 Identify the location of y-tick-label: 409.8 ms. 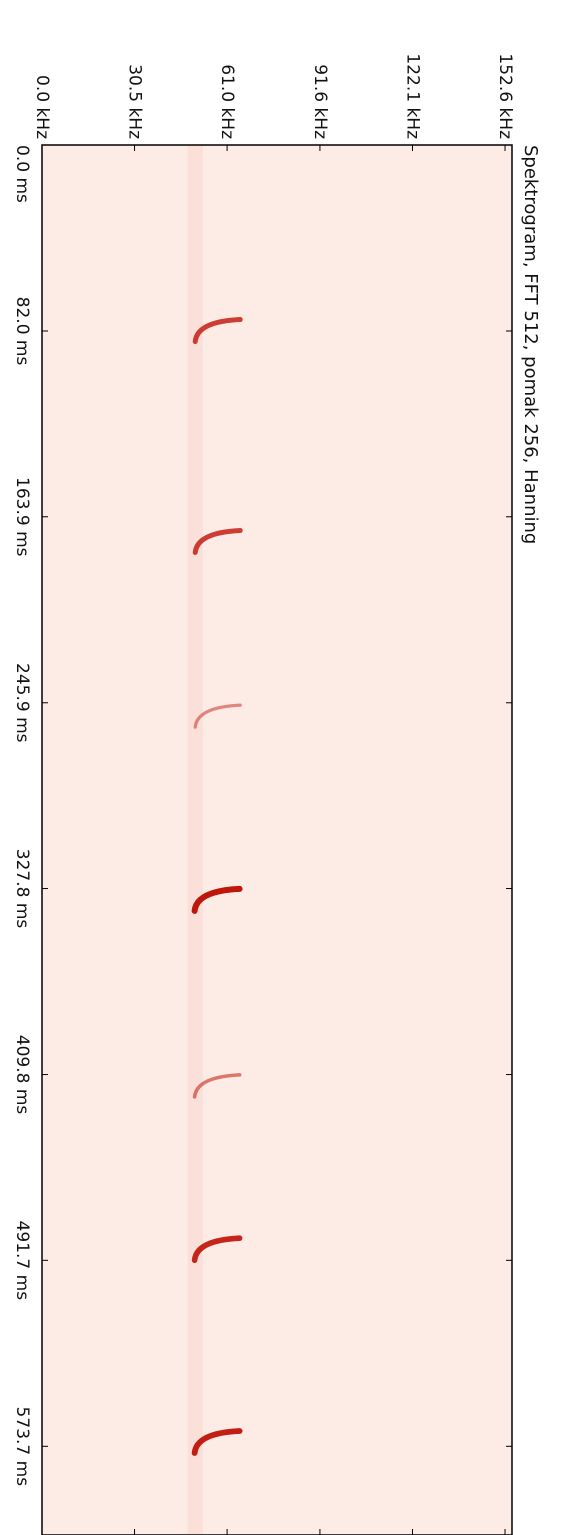
(22, 1075).